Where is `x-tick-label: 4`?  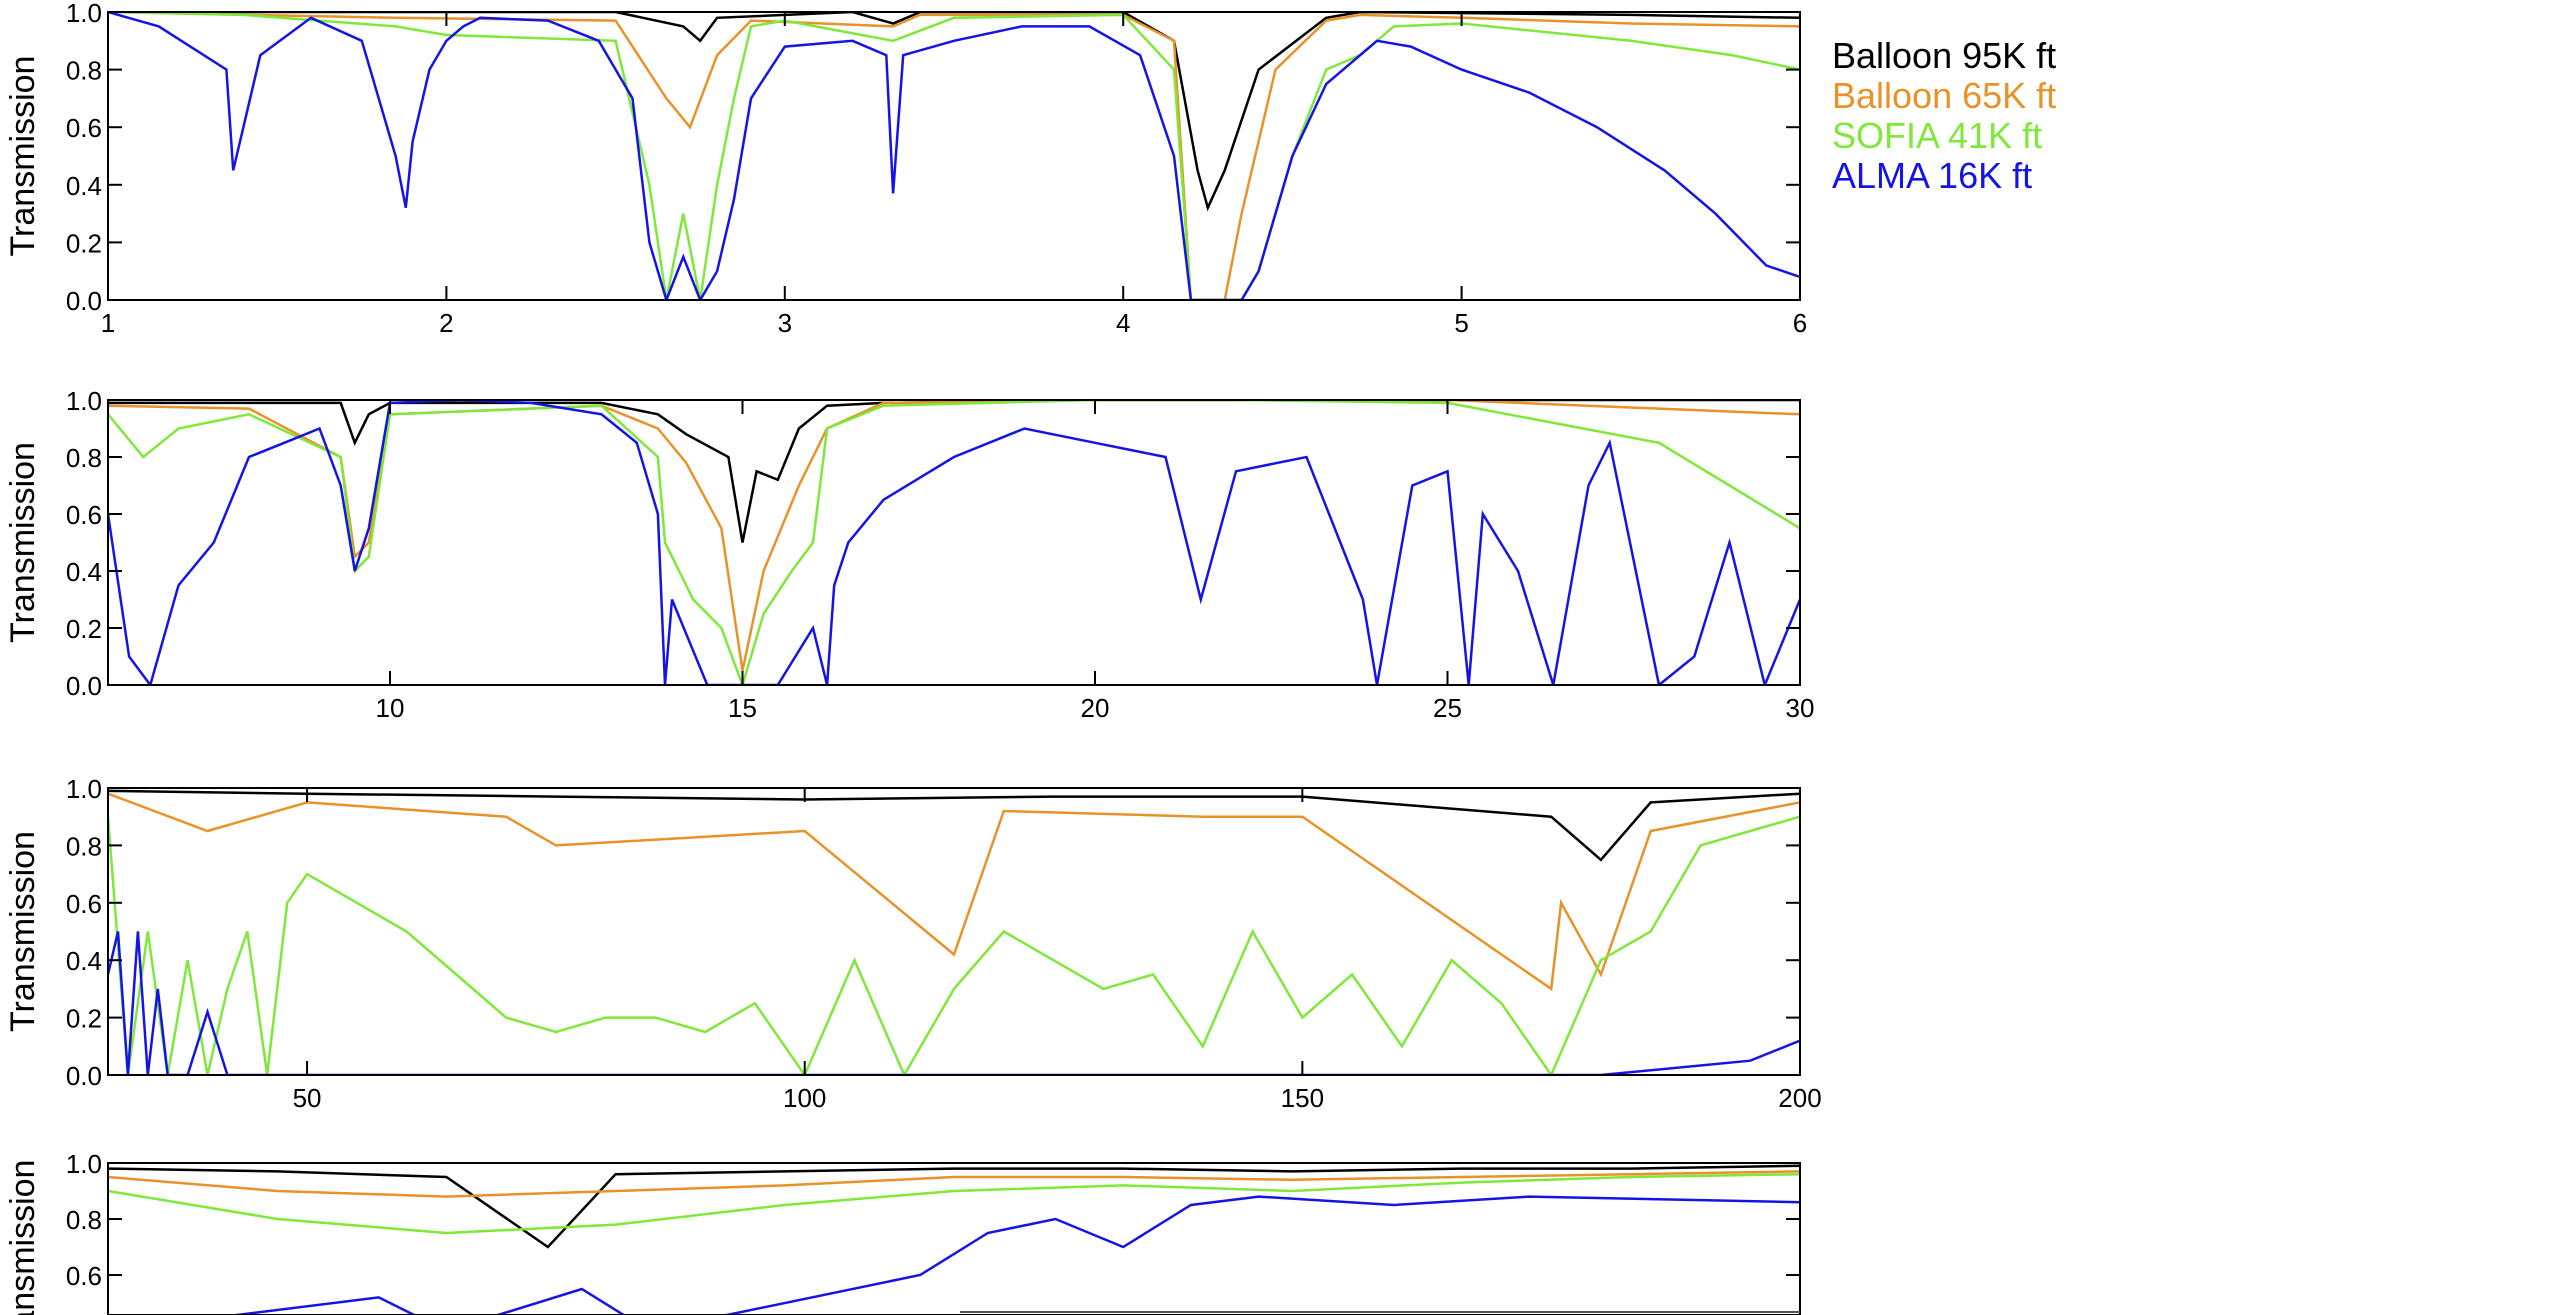 x-tick-label: 4 is located at coordinates (1123, 323).